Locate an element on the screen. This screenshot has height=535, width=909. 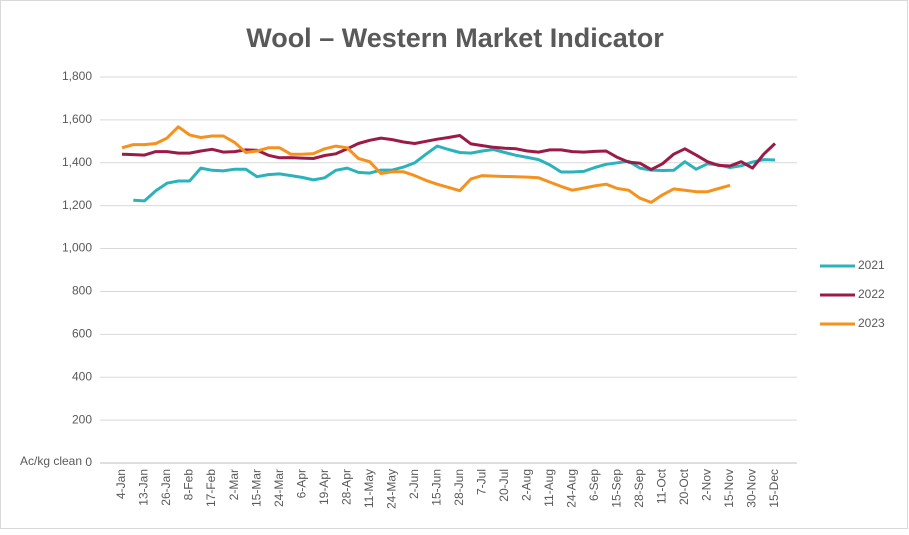
x-tick-label: 15-Mar is located at coordinates (256, 488).